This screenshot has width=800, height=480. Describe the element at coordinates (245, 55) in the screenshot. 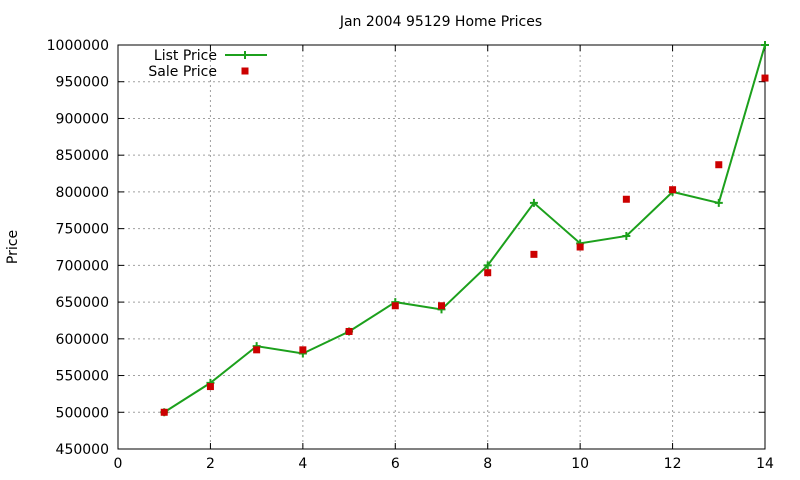

I see `legend-marker-list-price` at that location.